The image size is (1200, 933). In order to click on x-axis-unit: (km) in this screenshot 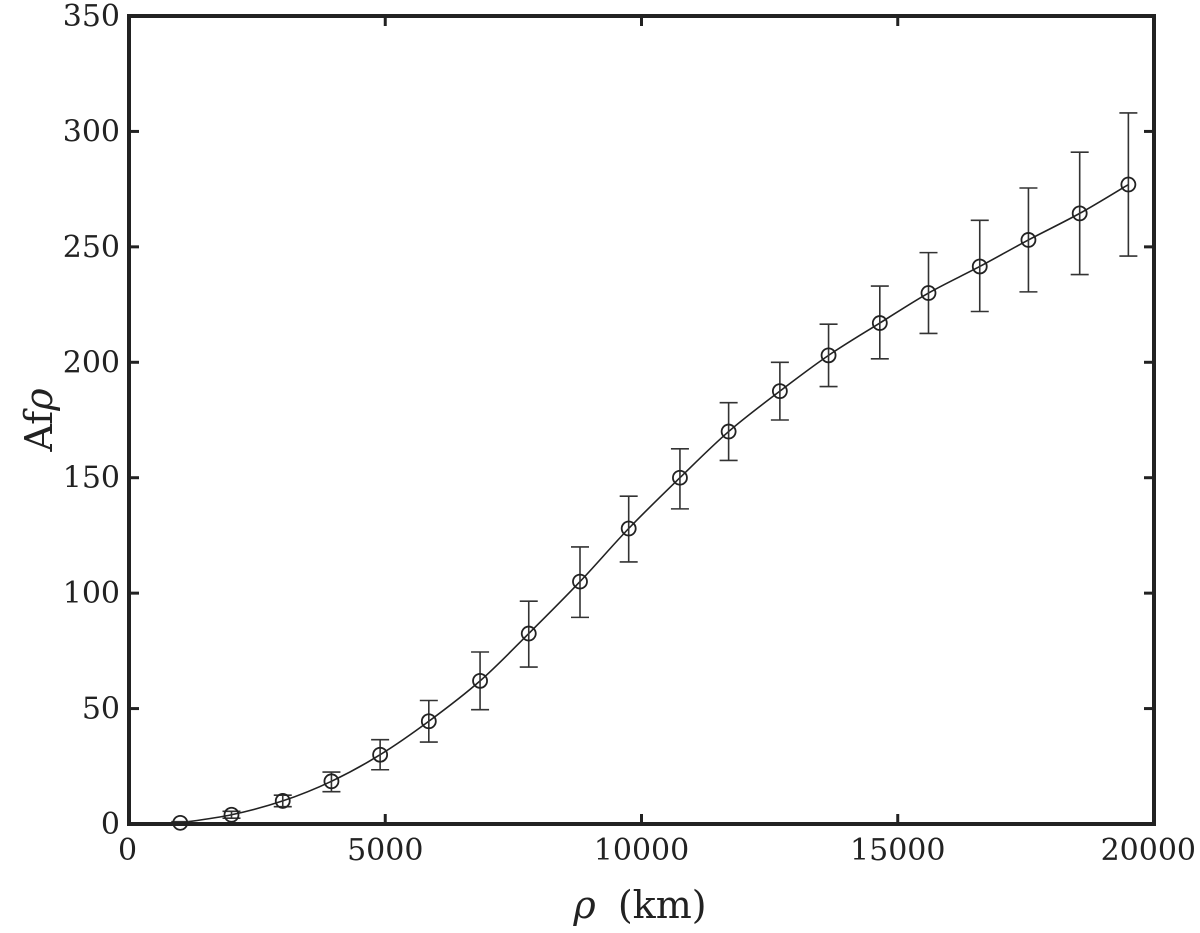, I will do `click(662, 905)`.